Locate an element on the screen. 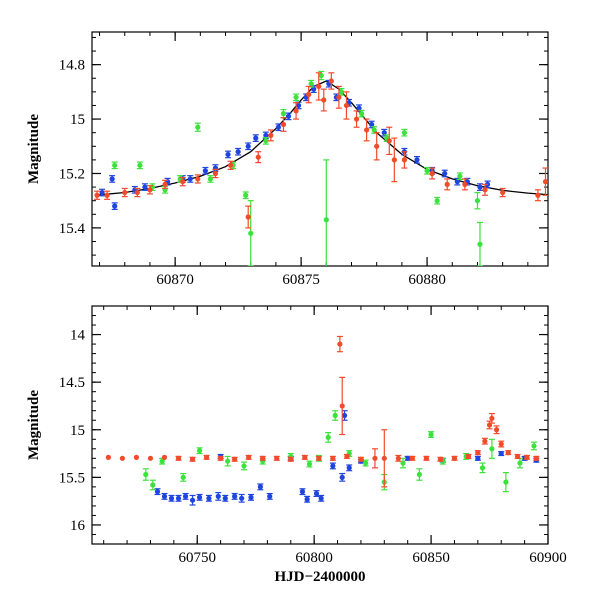 The width and height of the screenshot is (600, 600). panel-top-model-curve is located at coordinates (321, 138).